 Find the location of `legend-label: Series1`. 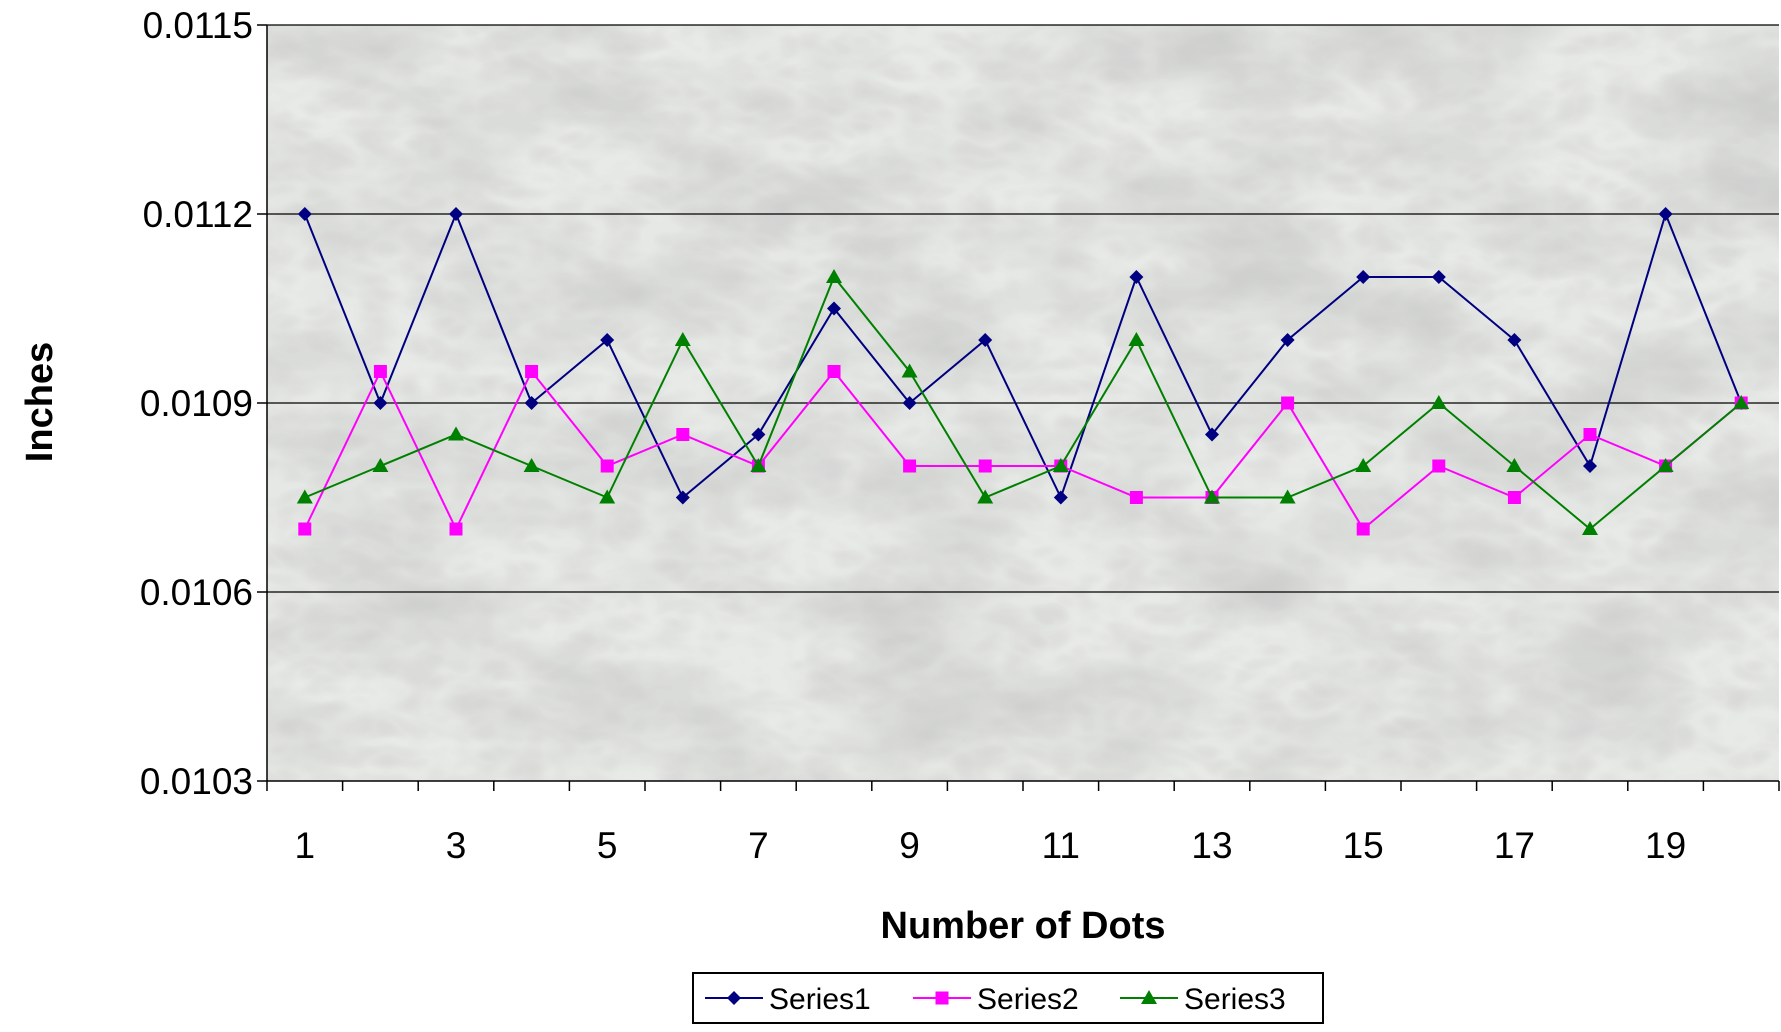

legend-label: Series1 is located at coordinates (820, 999).